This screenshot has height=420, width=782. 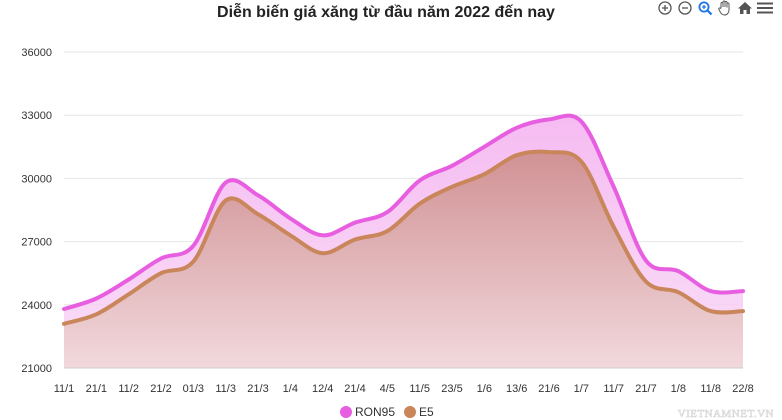 I want to click on point-ron95-11/1, so click(x=64, y=309).